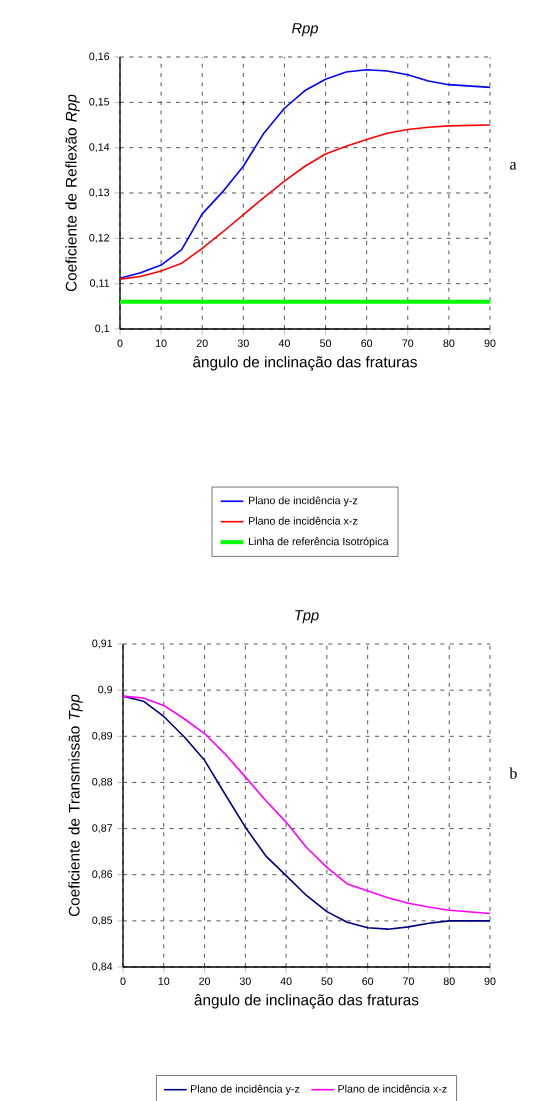  Describe the element at coordinates (305, 174) in the screenshot. I see `line-series` at that location.